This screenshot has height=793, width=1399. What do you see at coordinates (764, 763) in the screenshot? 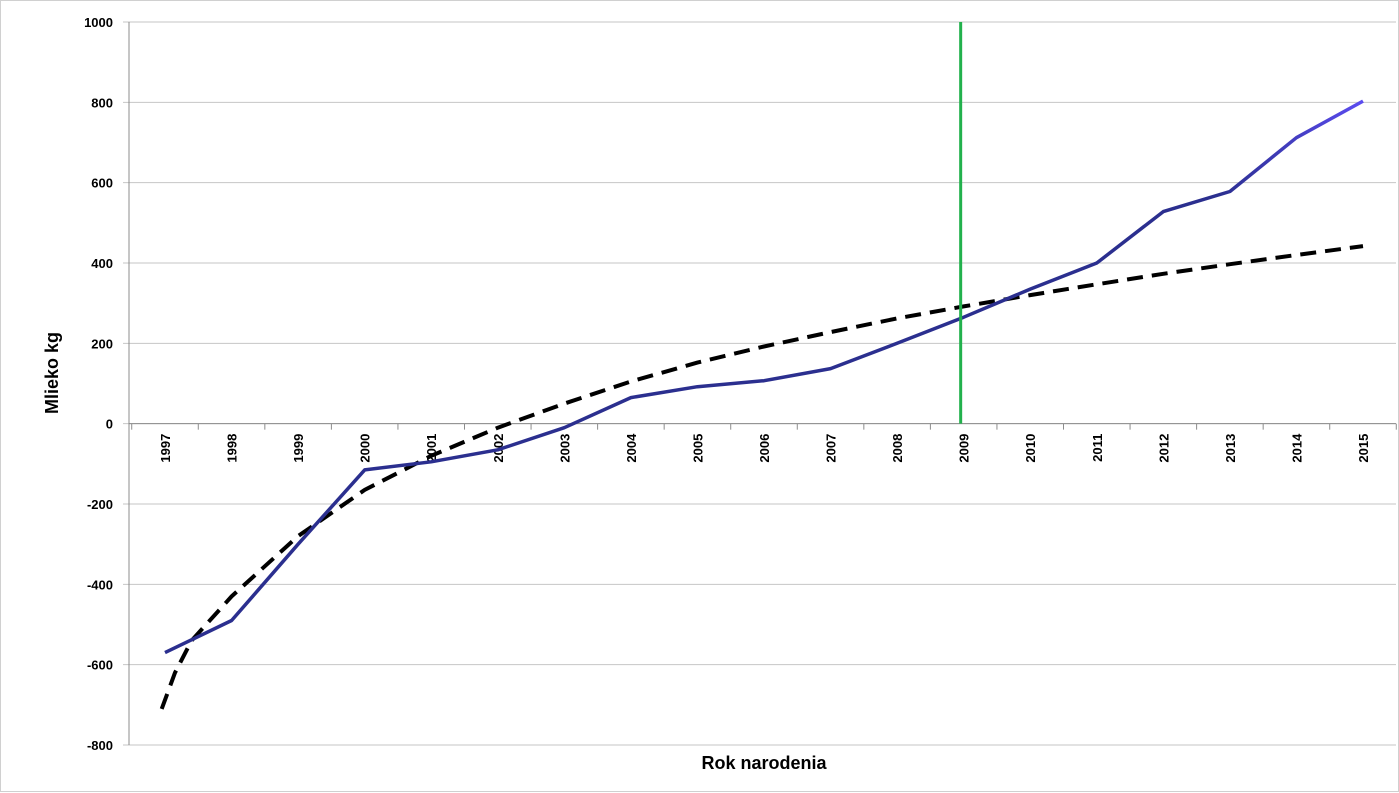
I see `x-axis-title: Rok narodenia` at bounding box center [764, 763].